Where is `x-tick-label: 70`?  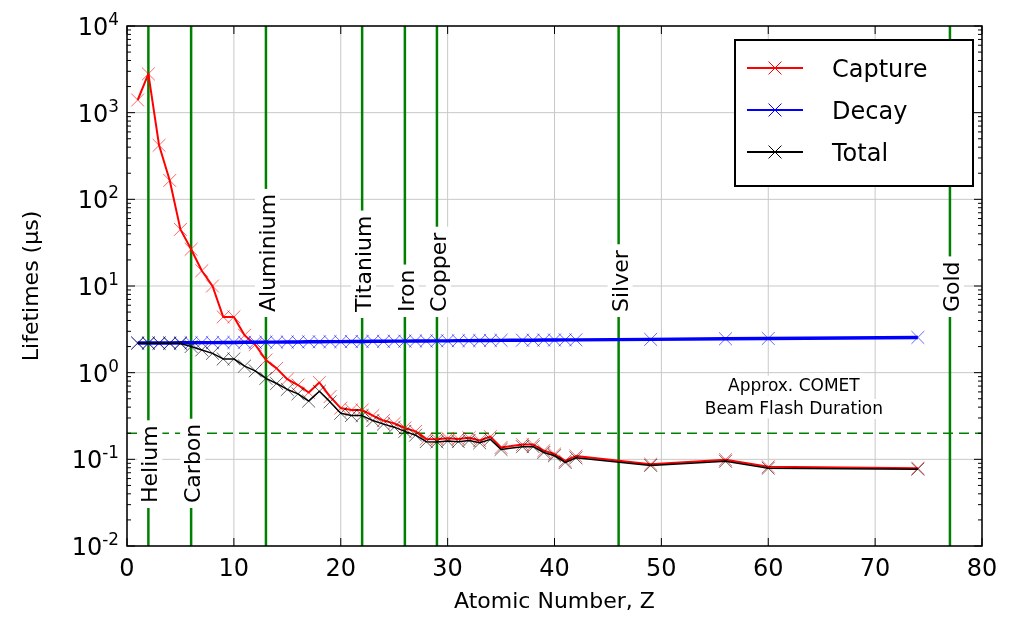 x-tick-label: 70 is located at coordinates (875, 568).